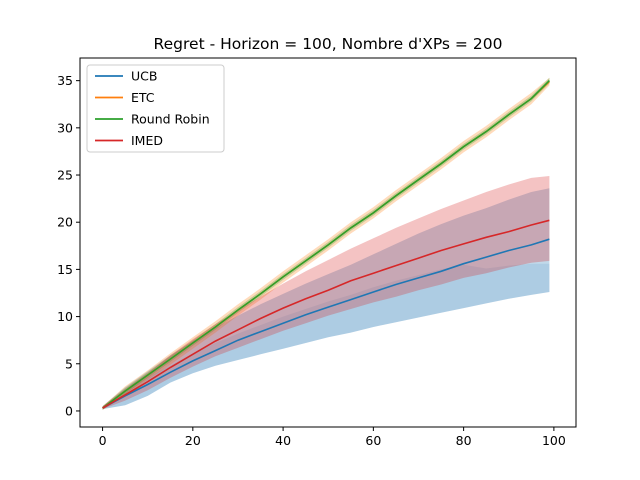 The width and height of the screenshot is (640, 480). I want to click on x-tick-label: 40, so click(283, 440).